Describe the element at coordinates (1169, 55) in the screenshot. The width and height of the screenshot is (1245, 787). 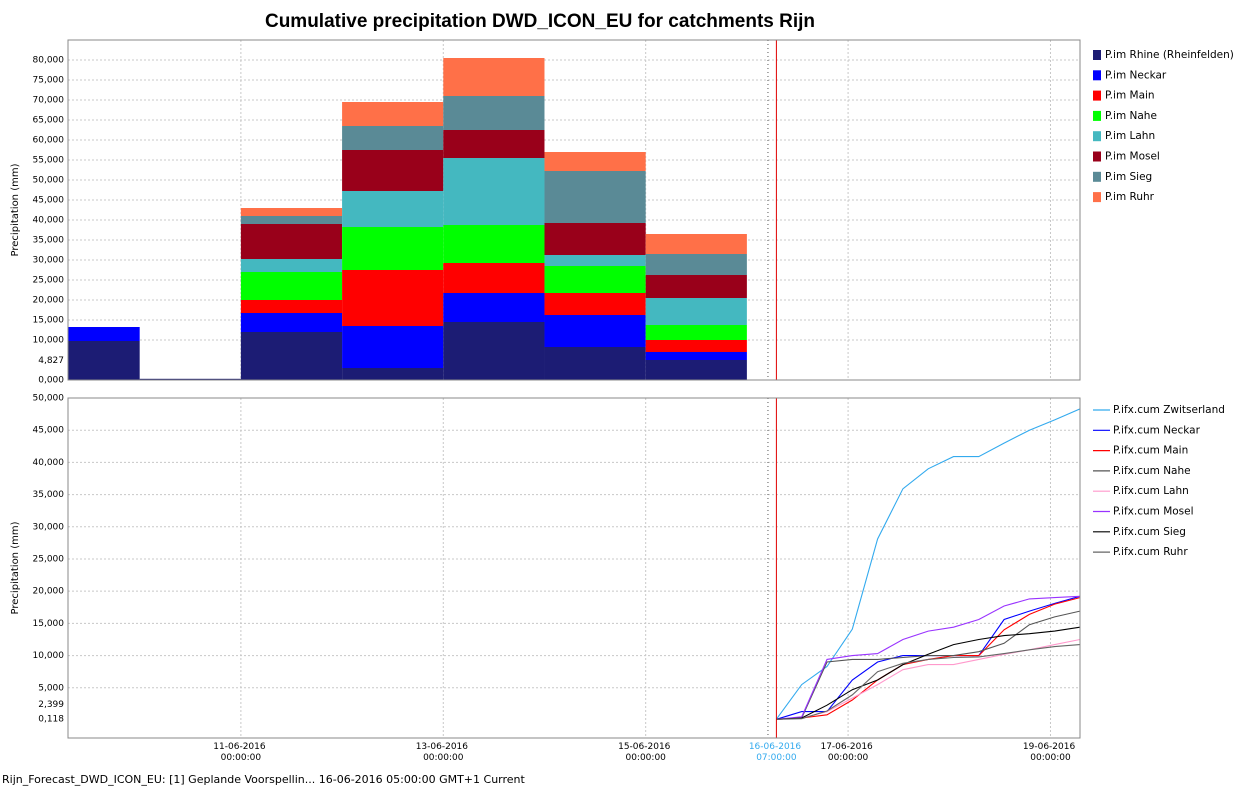
I see `legend-label: P.im Rhine (Rheinfelden)` at that location.